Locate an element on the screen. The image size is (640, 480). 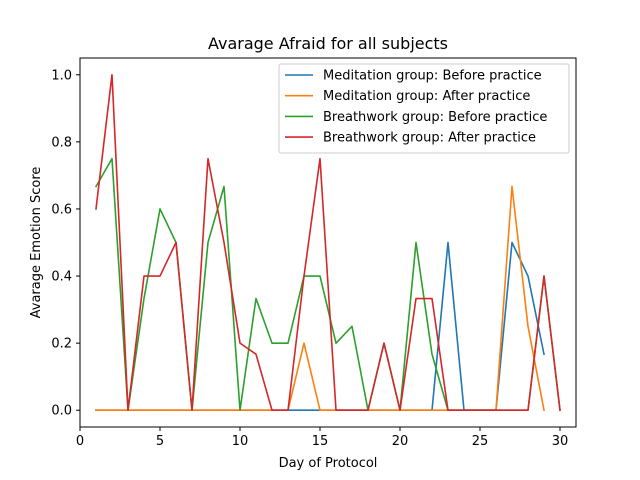
y-tick-label: 1.0 is located at coordinates (61, 75).